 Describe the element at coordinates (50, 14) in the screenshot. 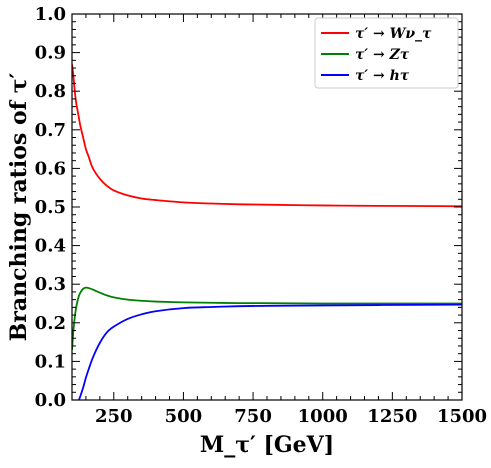

I see `y-tick-label: 1.0` at that location.